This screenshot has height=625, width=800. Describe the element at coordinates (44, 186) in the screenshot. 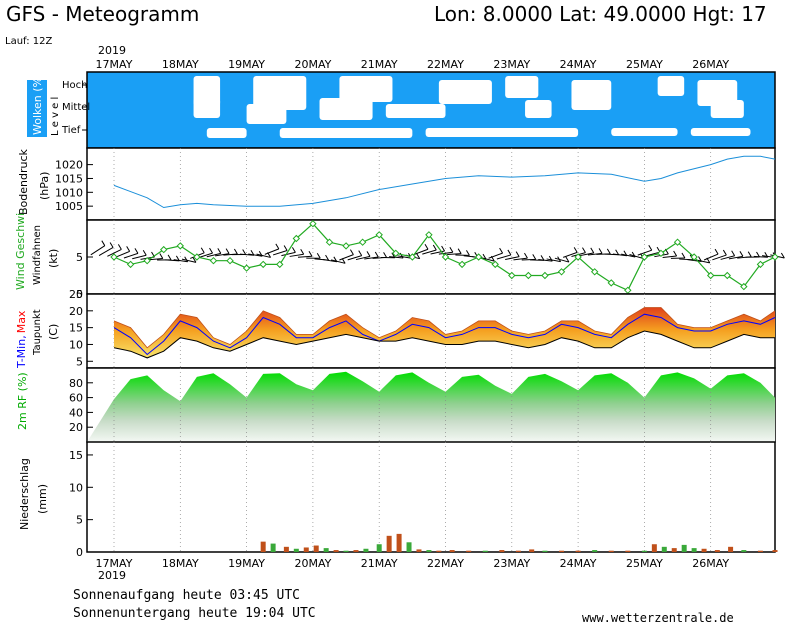

I see `pressure-unit: (hPa)` at that location.